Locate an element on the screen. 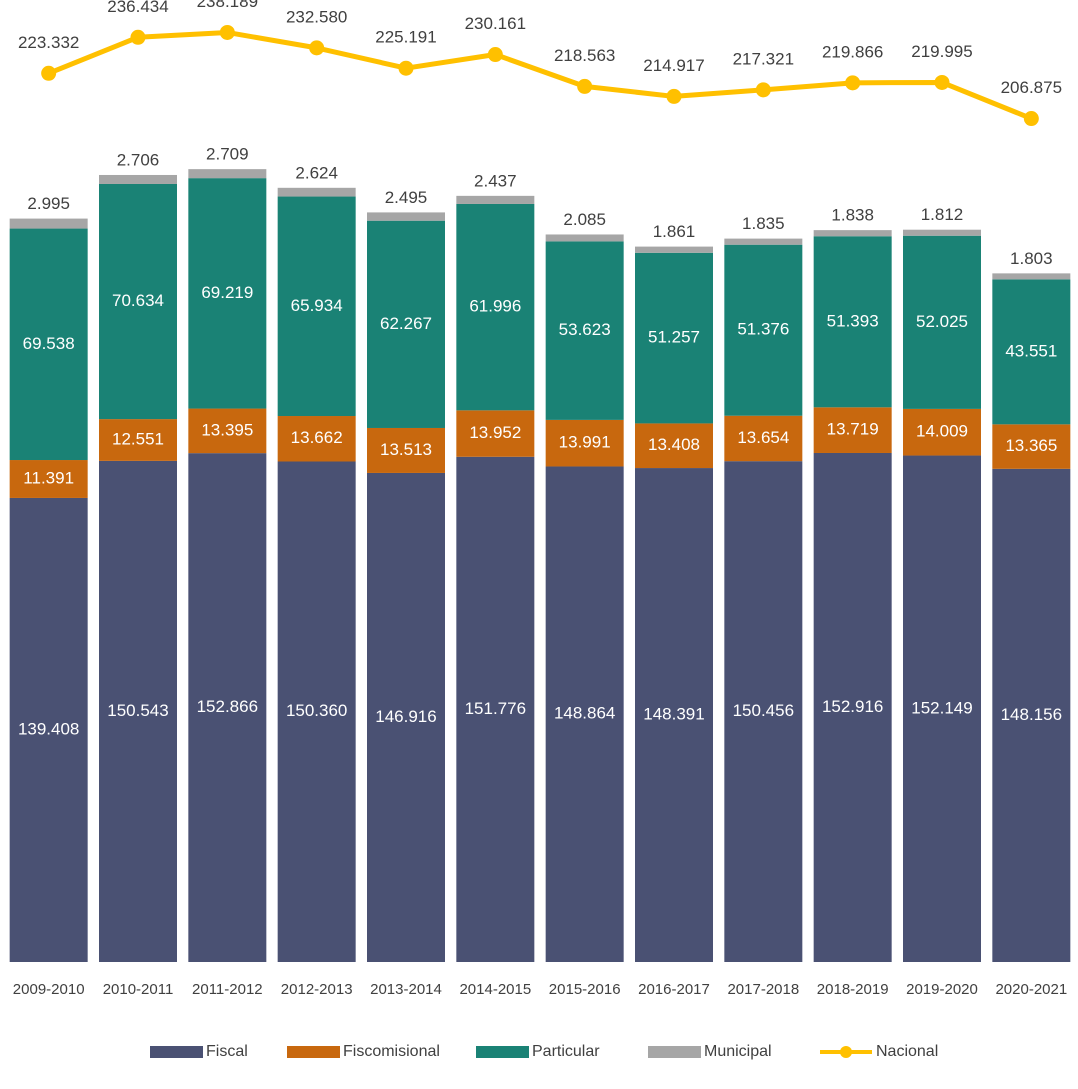 Image resolution: width=1078 pixels, height=1089 pixels. data-label: 51.393 is located at coordinates (853, 320).